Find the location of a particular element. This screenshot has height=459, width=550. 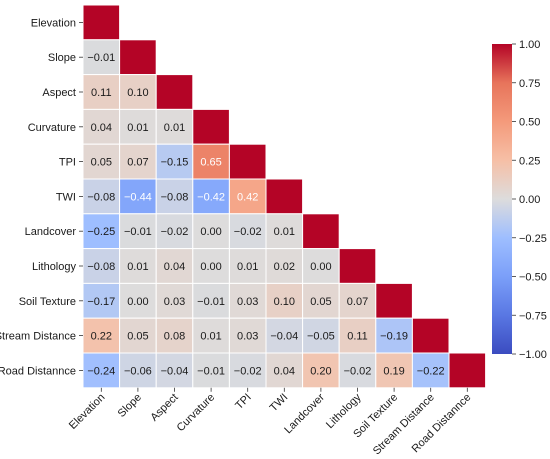

colorbar-tick-label: 0.50 is located at coordinates (529, 123).